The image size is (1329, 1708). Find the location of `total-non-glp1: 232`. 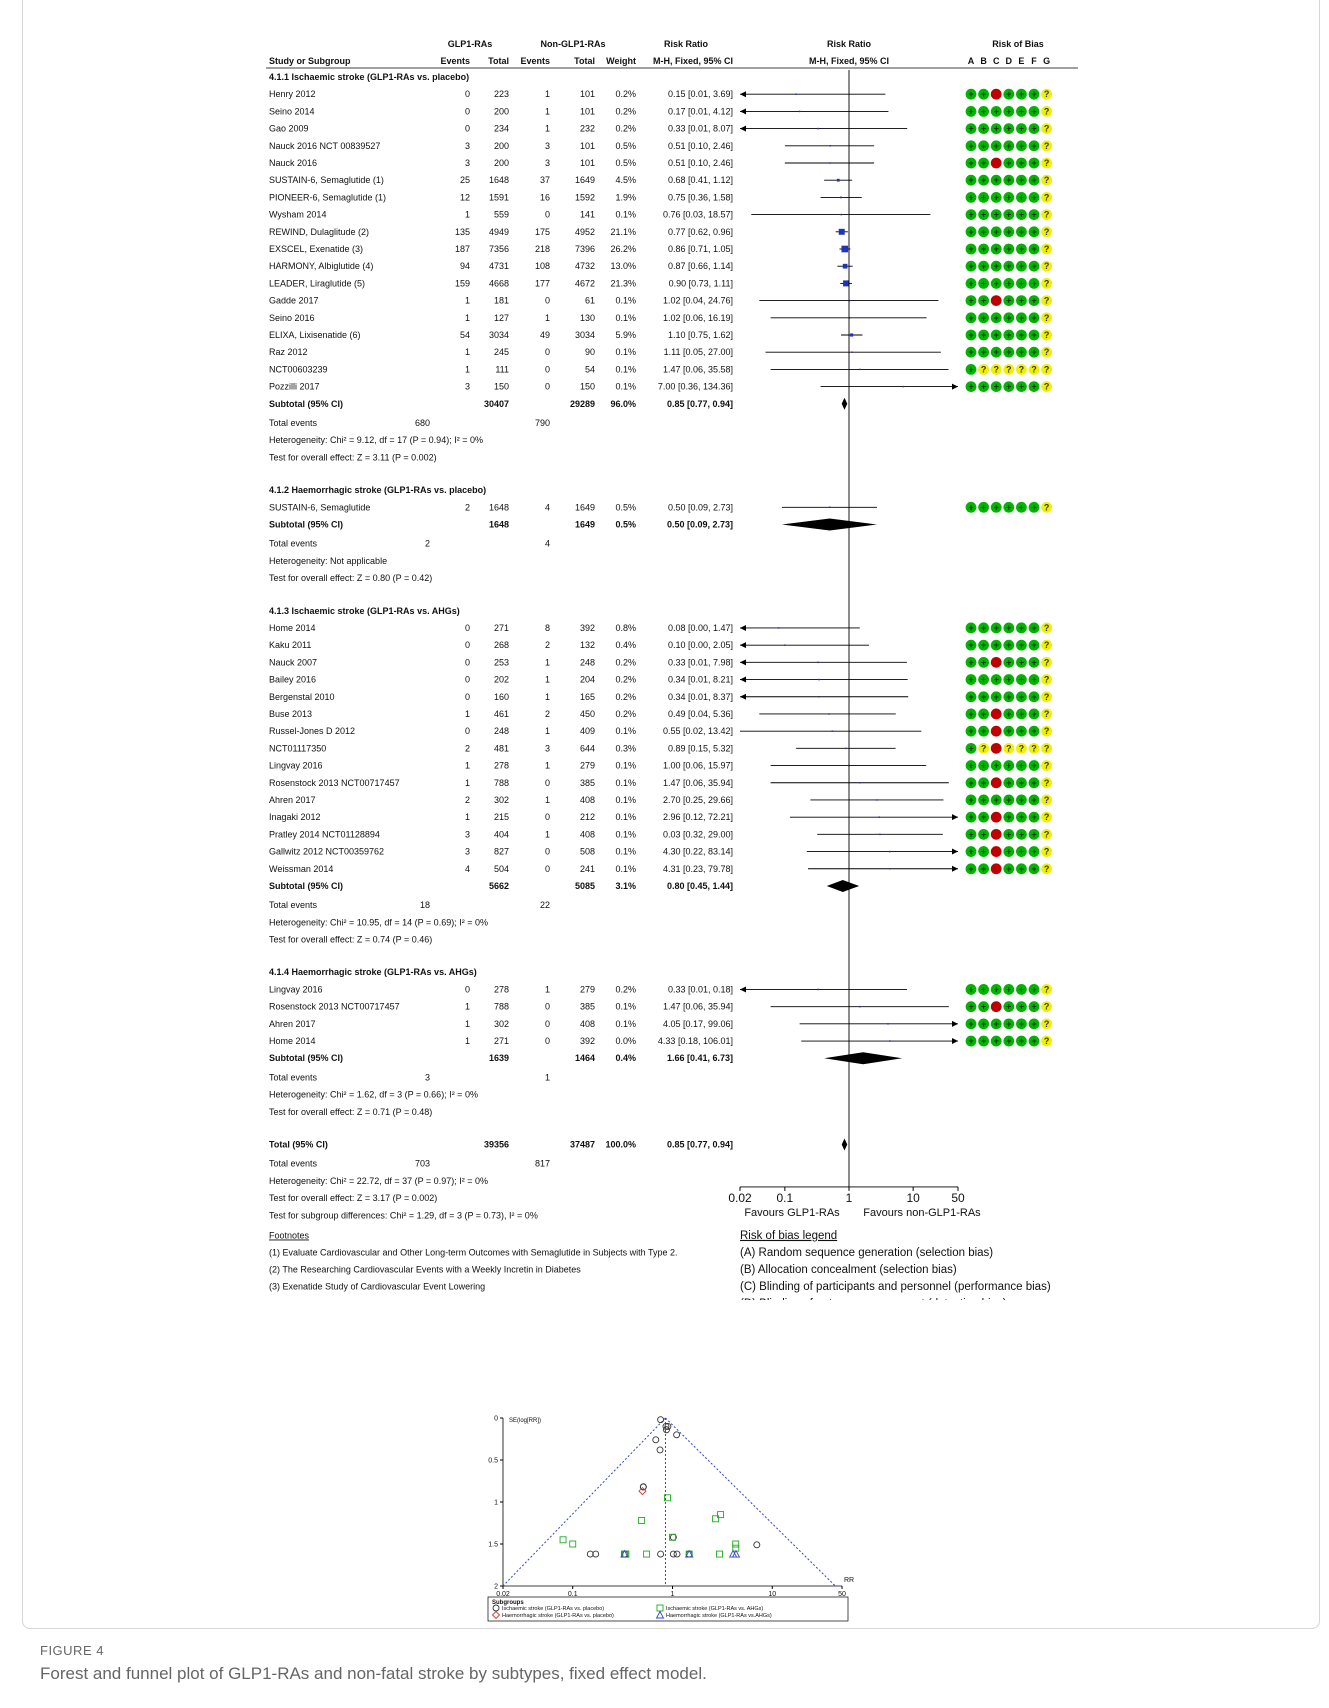

total-non-glp1: 232 is located at coordinates (587, 129).